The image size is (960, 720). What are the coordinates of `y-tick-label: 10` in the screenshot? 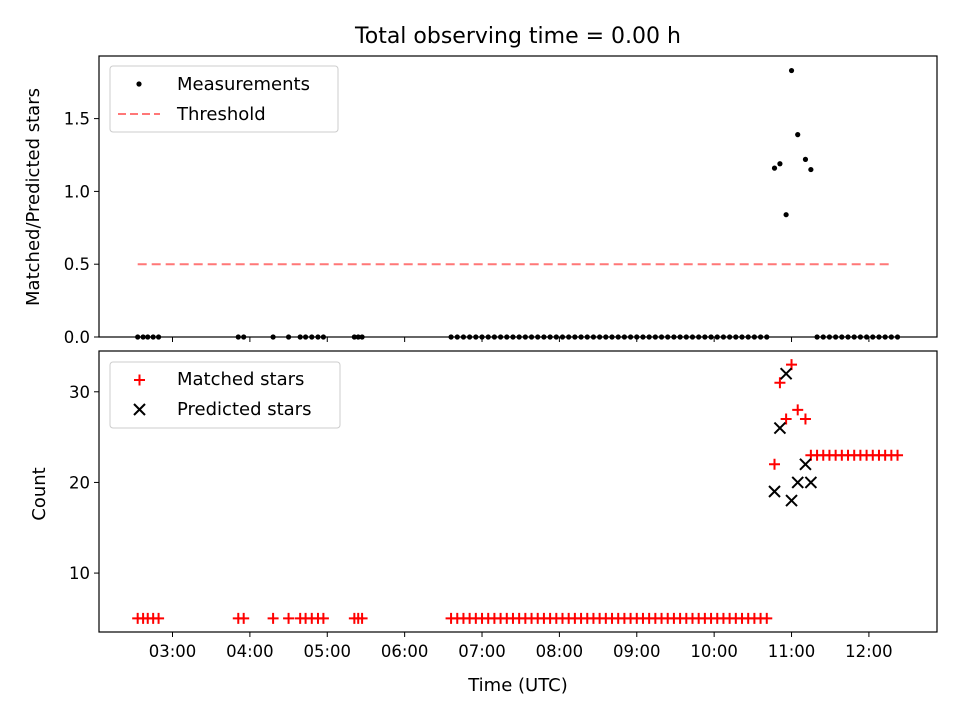 It's located at (79, 573).